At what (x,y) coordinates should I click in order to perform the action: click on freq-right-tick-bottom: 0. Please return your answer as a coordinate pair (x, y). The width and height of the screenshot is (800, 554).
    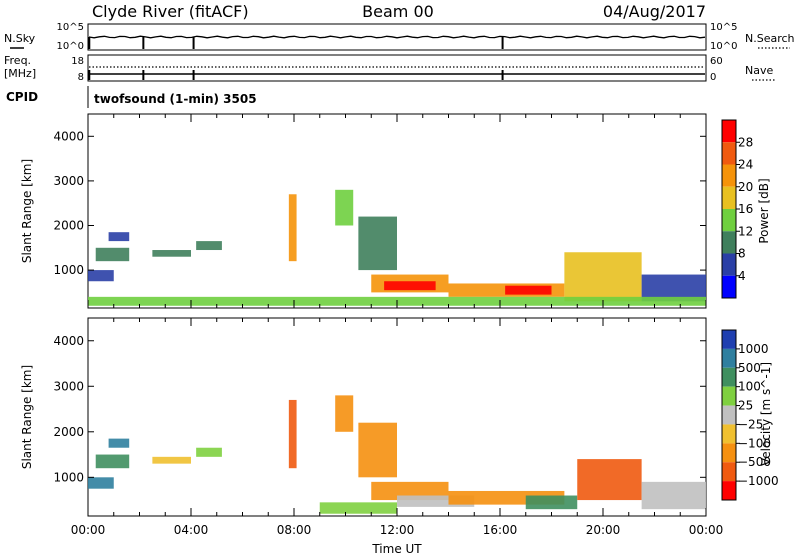
    Looking at the image, I should click on (713, 77).